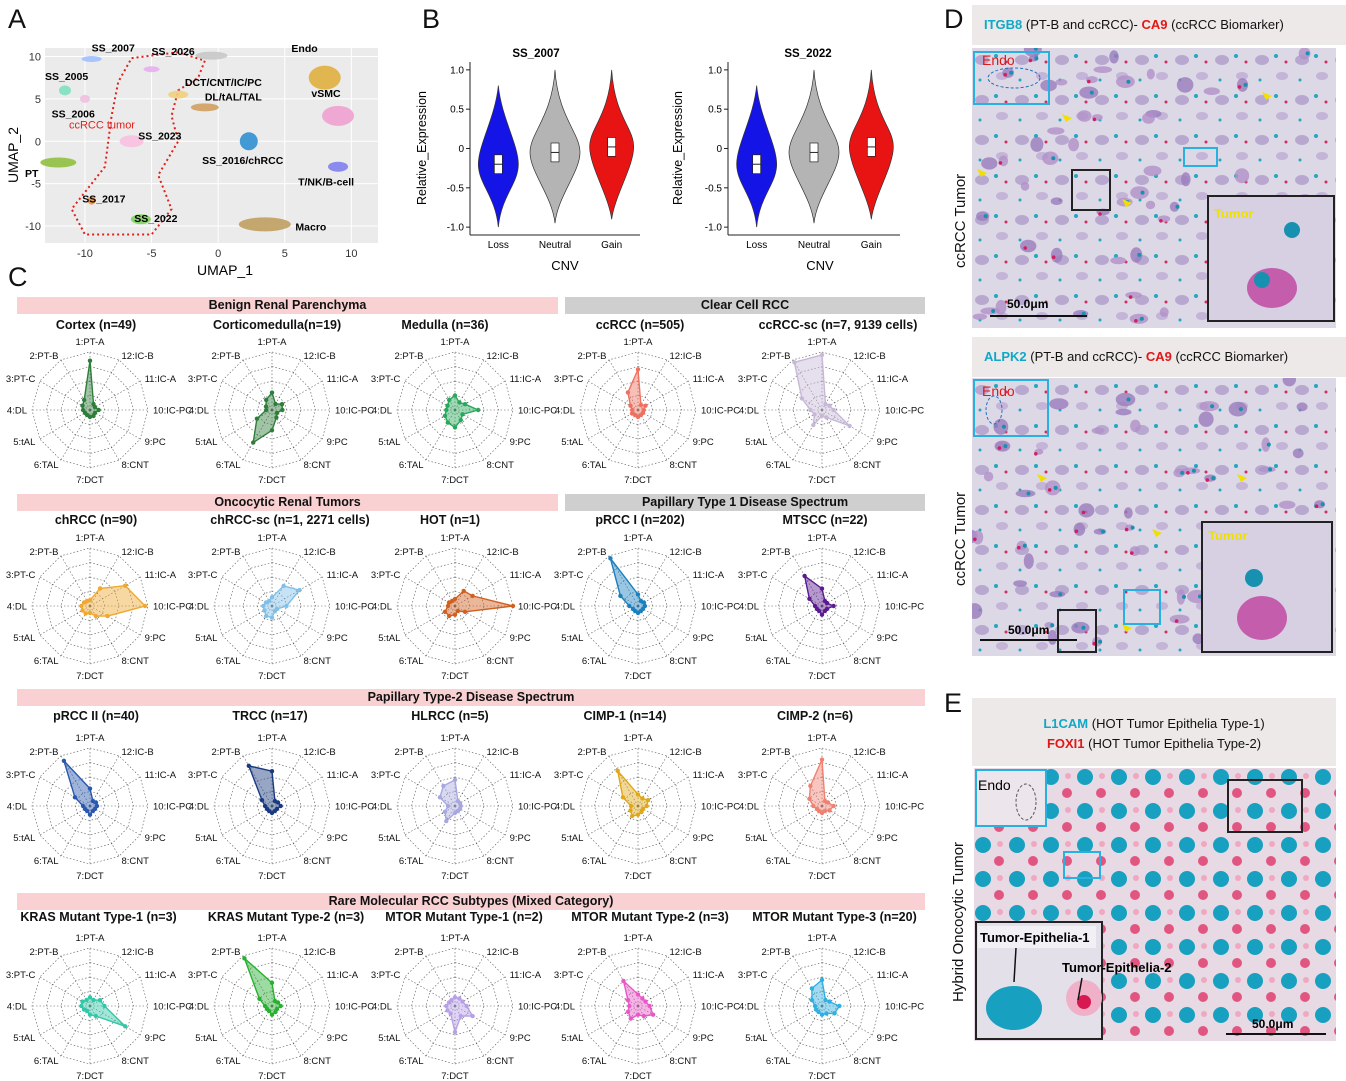 The image size is (1346, 1081). What do you see at coordinates (953, 703) in the screenshot?
I see `panel-letter-e: E` at bounding box center [953, 703].